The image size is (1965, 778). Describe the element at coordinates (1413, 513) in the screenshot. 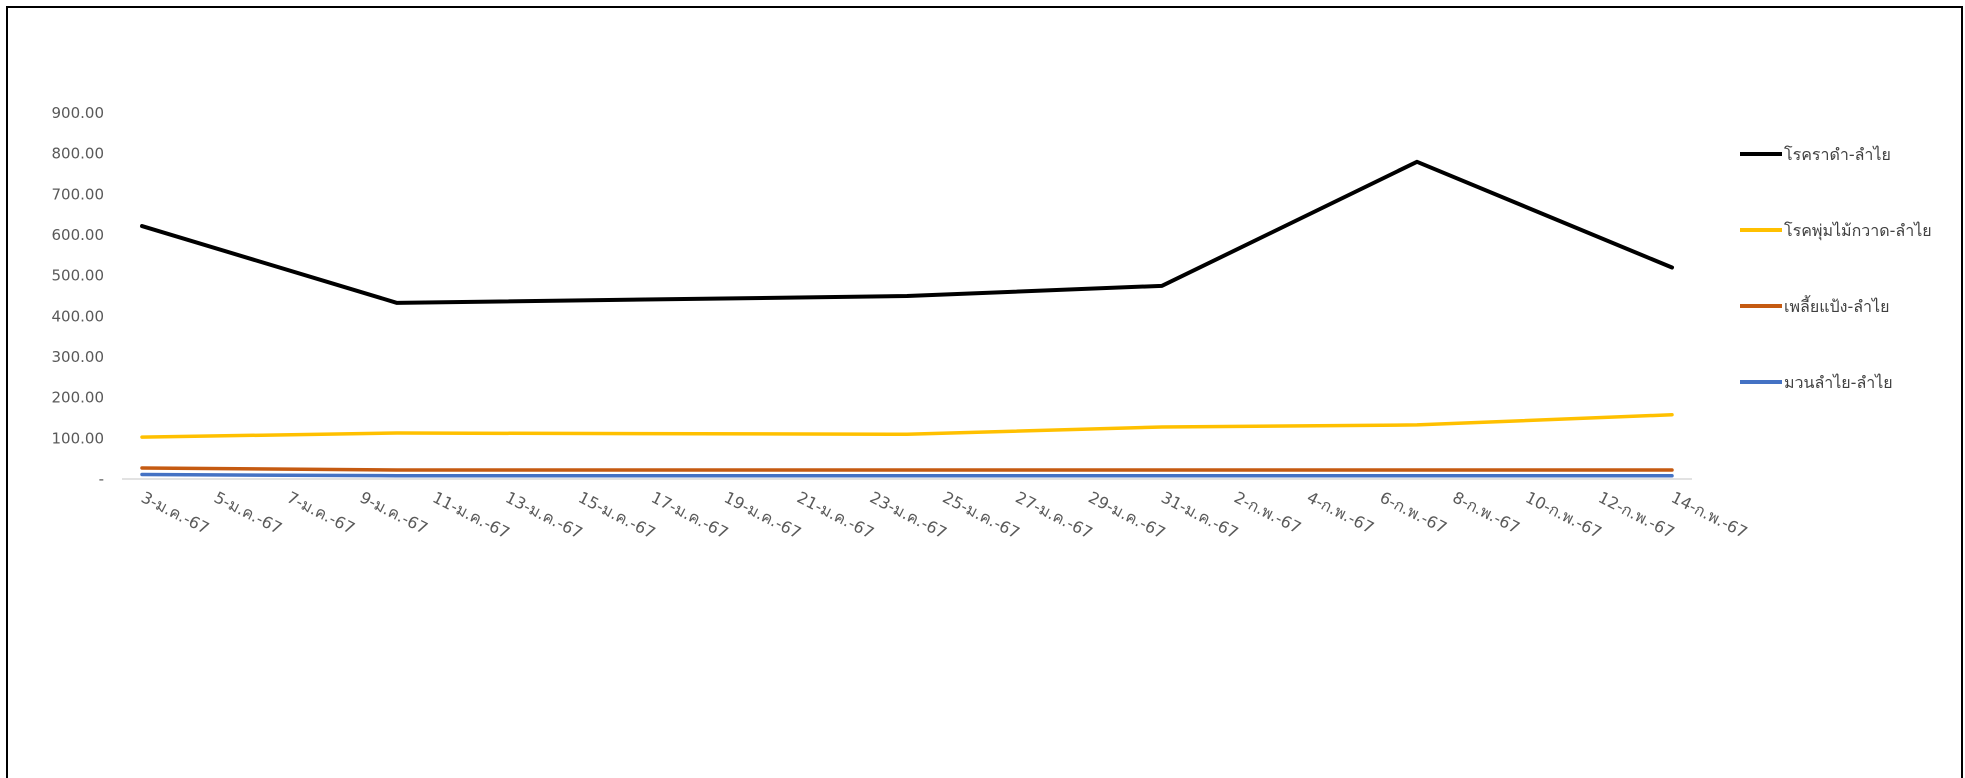

I see `x-tick-label: 6-ก.พ.-67` at that location.